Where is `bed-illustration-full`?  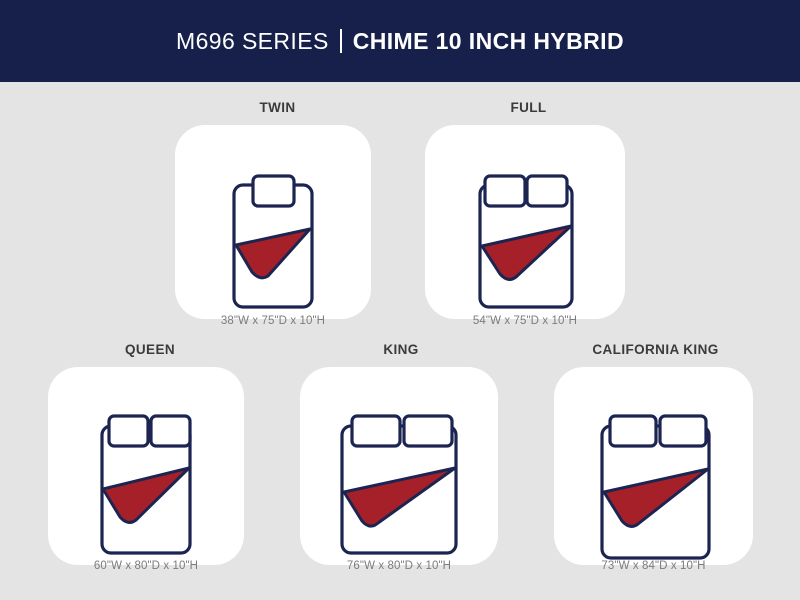
bed-illustration-full is located at coordinates (525, 243).